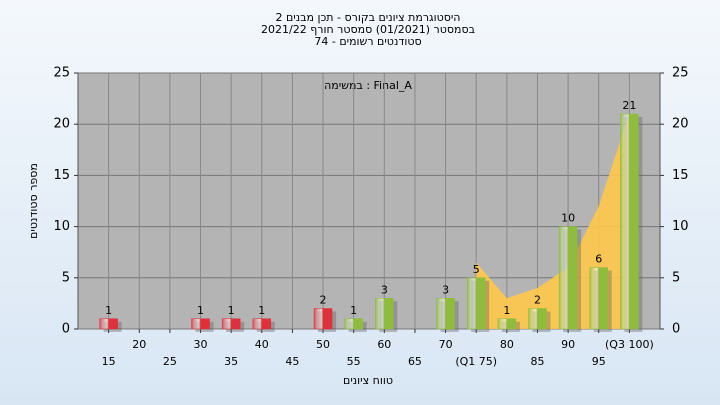 This screenshot has width=720, height=405. I want to click on x-tick-label: 25, so click(170, 361).